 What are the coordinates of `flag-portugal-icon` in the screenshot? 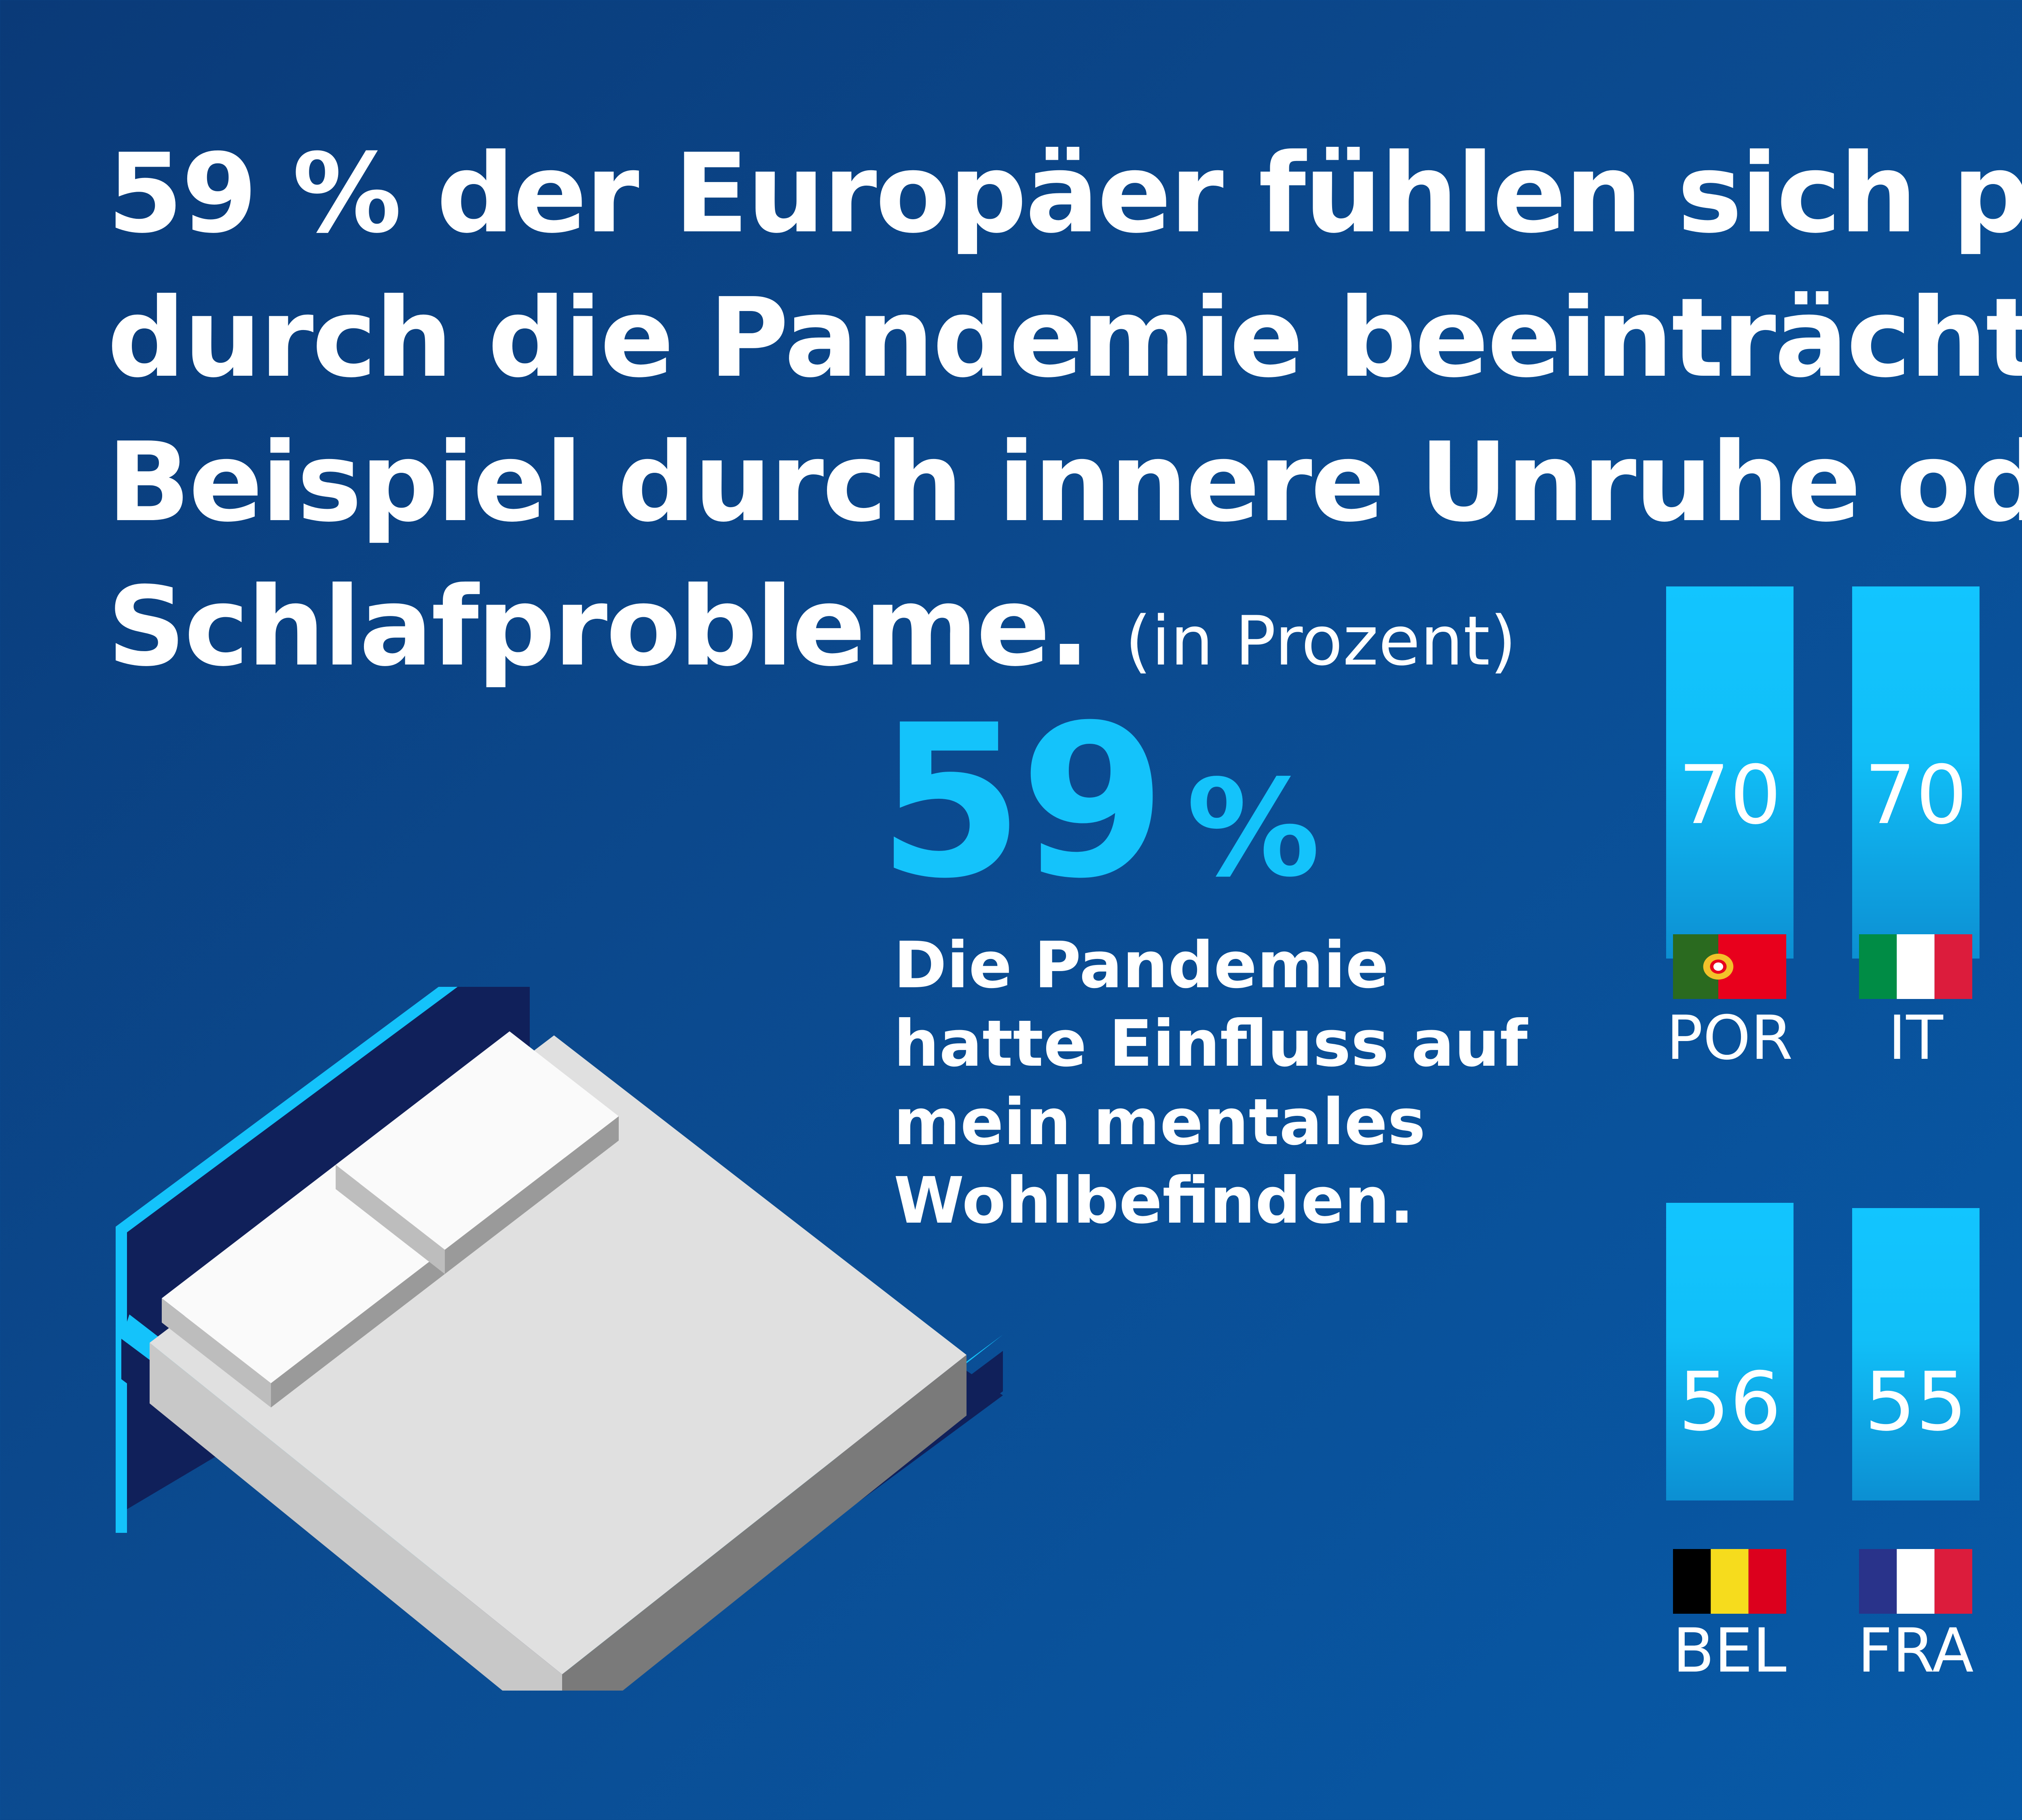 It's located at (1729, 967).